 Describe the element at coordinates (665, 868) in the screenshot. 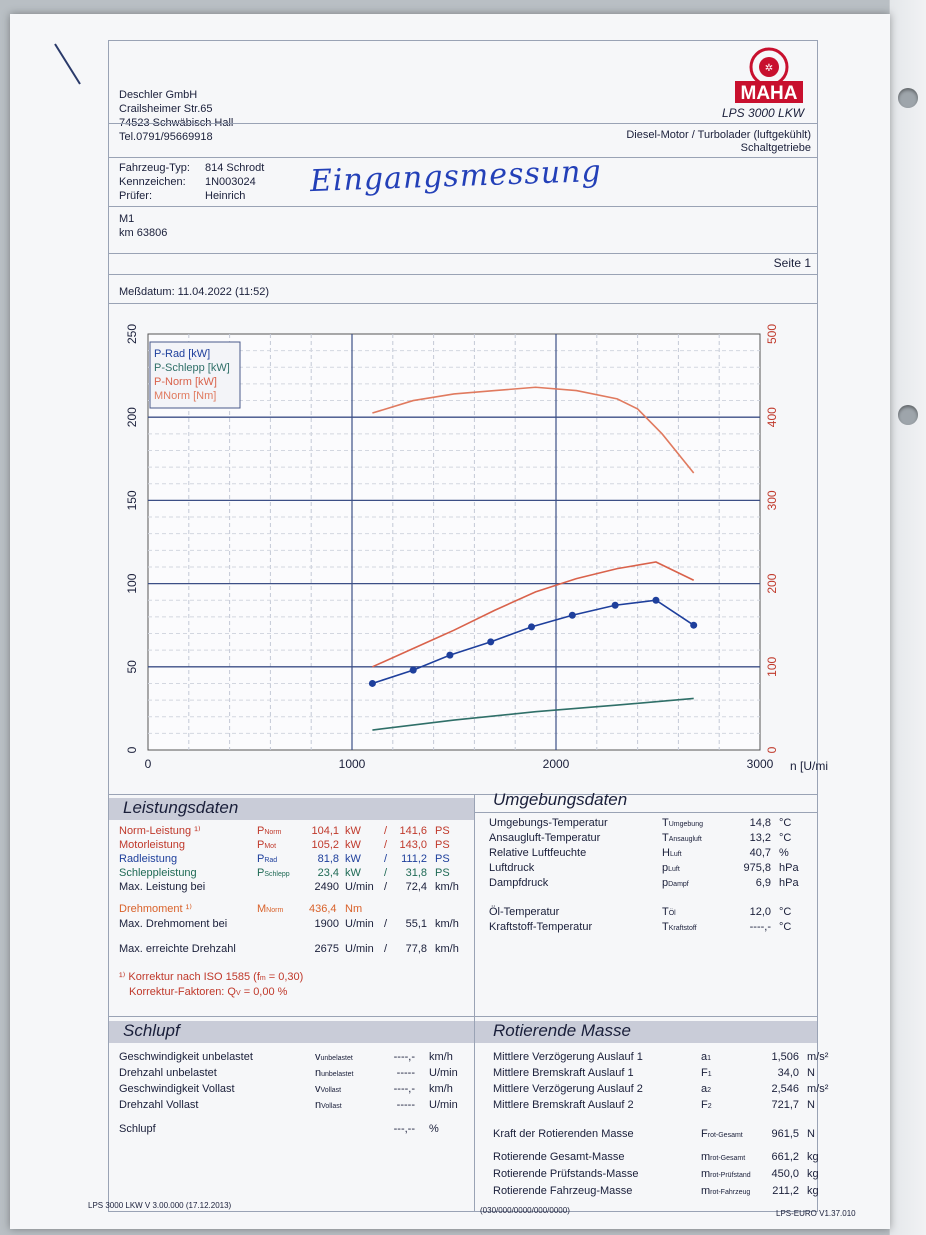

I see `umgebung-symbol-3-letter: p` at that location.